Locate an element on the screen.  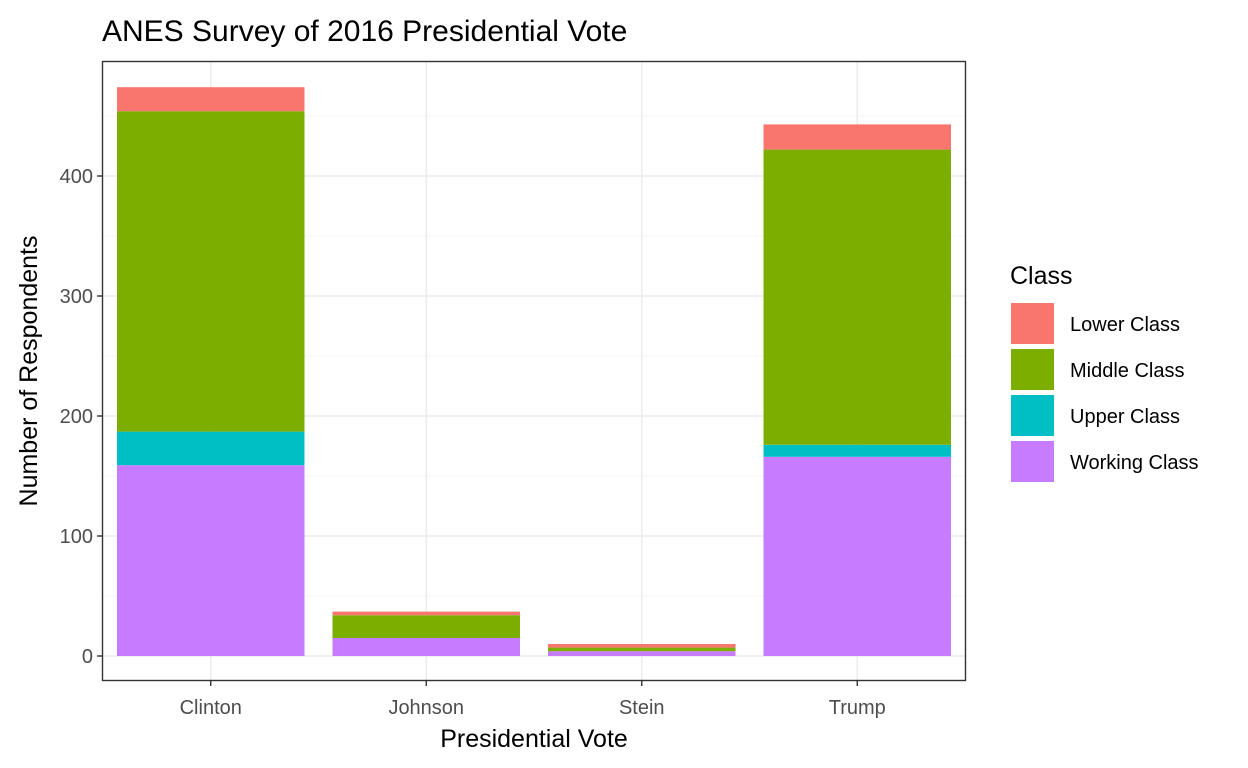
bar-clinton-working-class is located at coordinates (211, 560).